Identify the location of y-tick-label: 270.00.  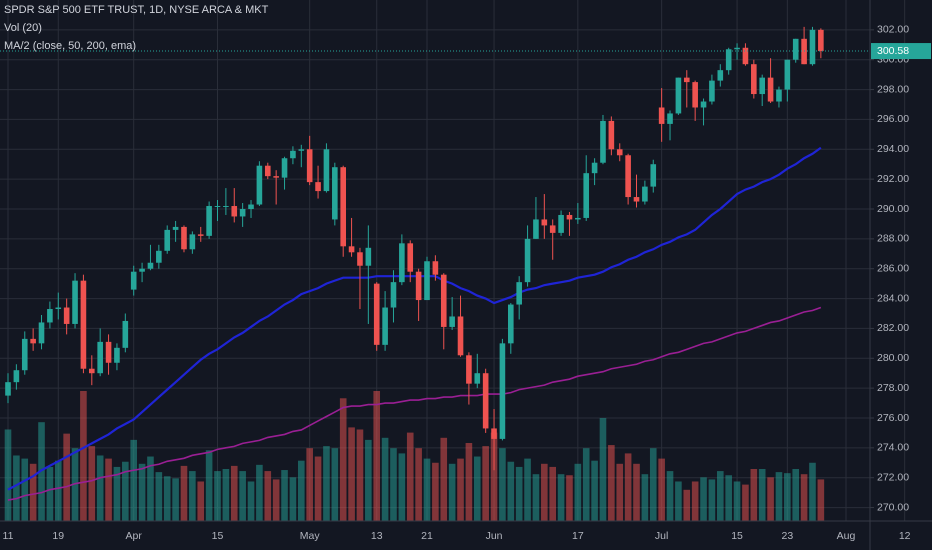
(893, 507).